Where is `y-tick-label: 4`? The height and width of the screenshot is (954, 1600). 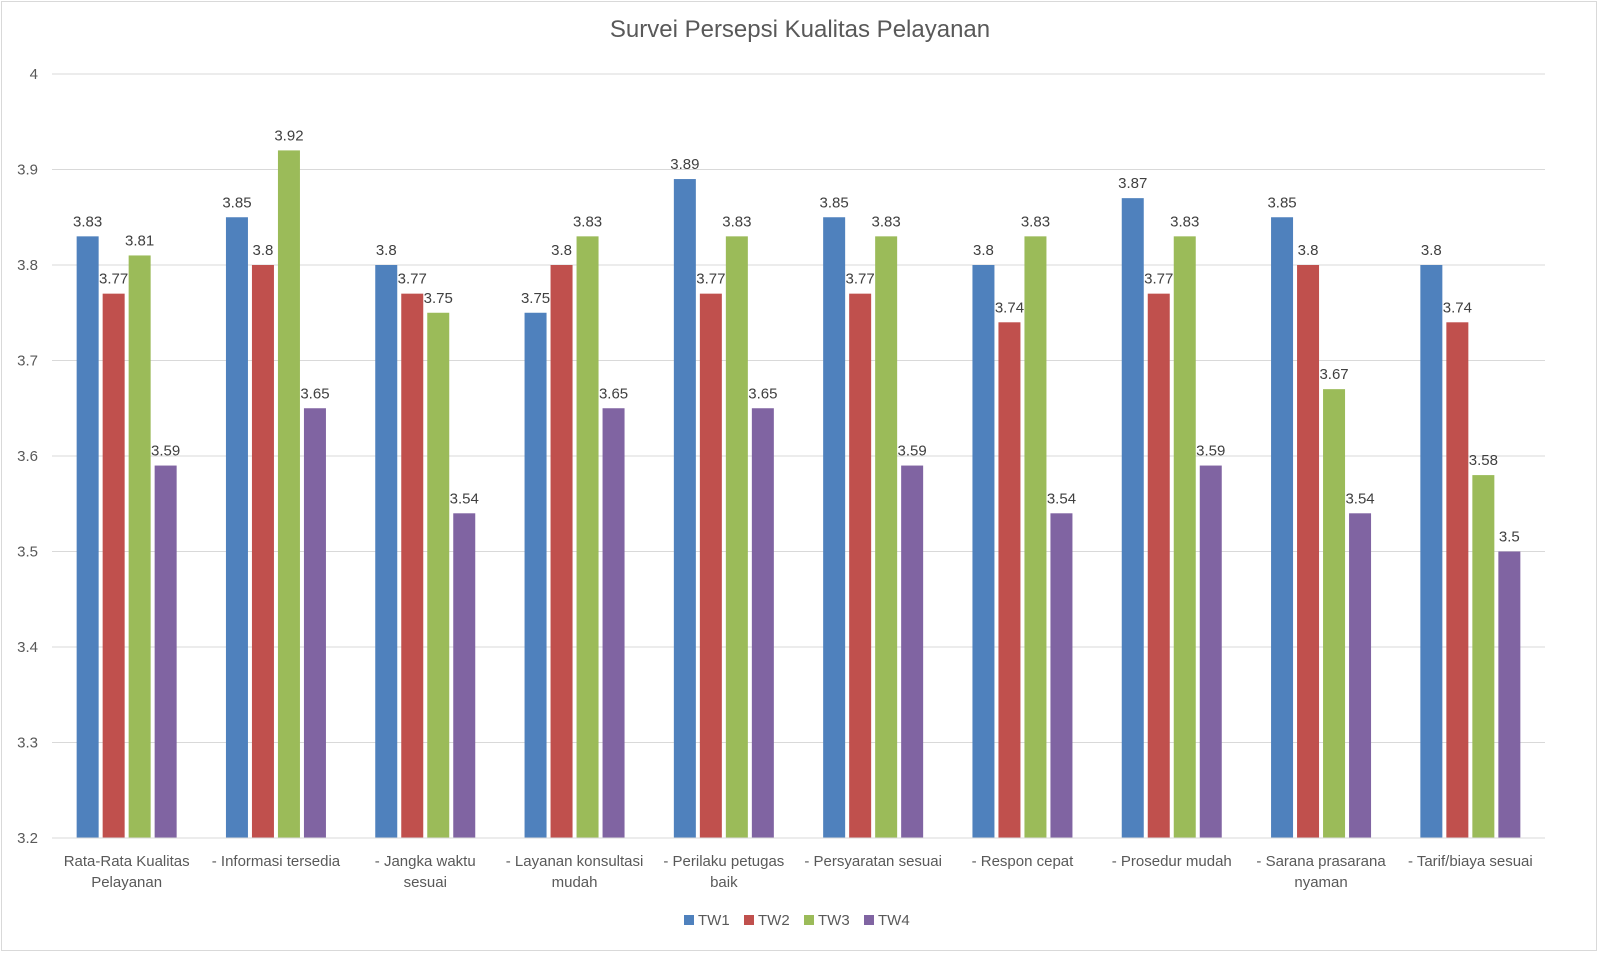
y-tick-label: 4 is located at coordinates (34, 74).